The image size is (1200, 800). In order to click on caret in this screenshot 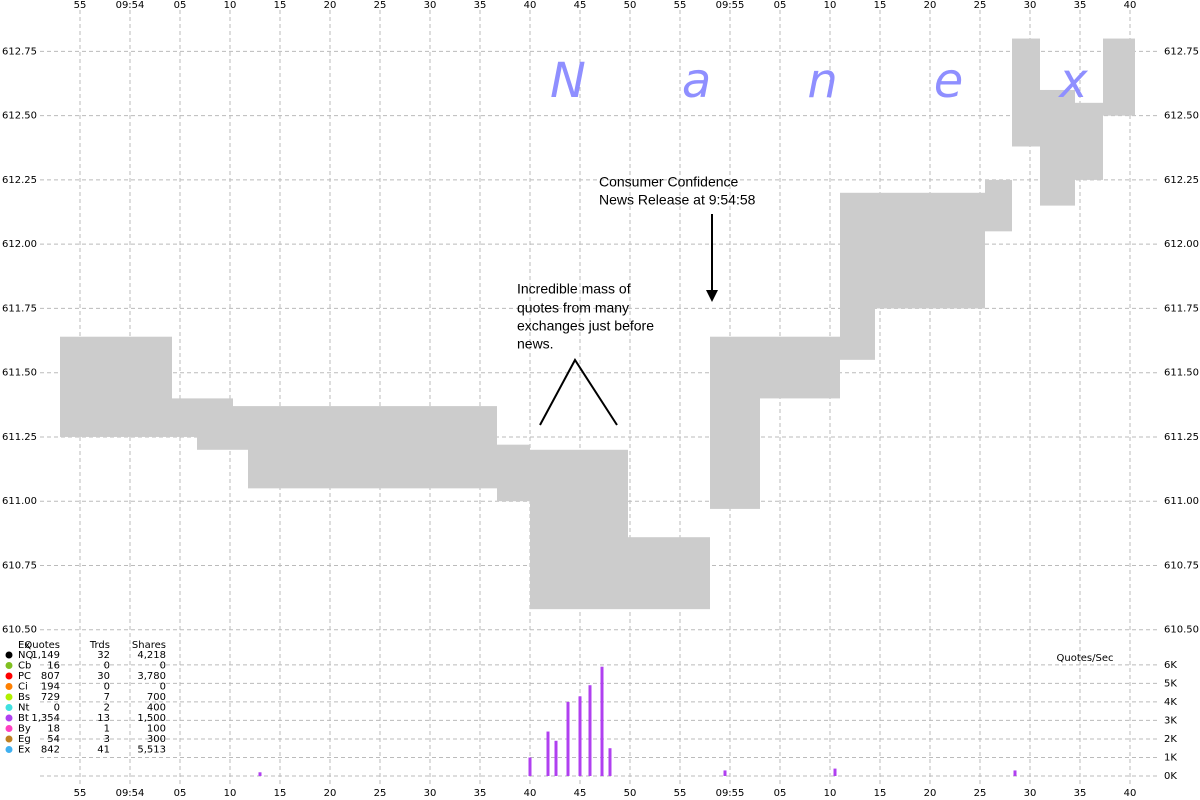, I will do `click(578, 392)`.